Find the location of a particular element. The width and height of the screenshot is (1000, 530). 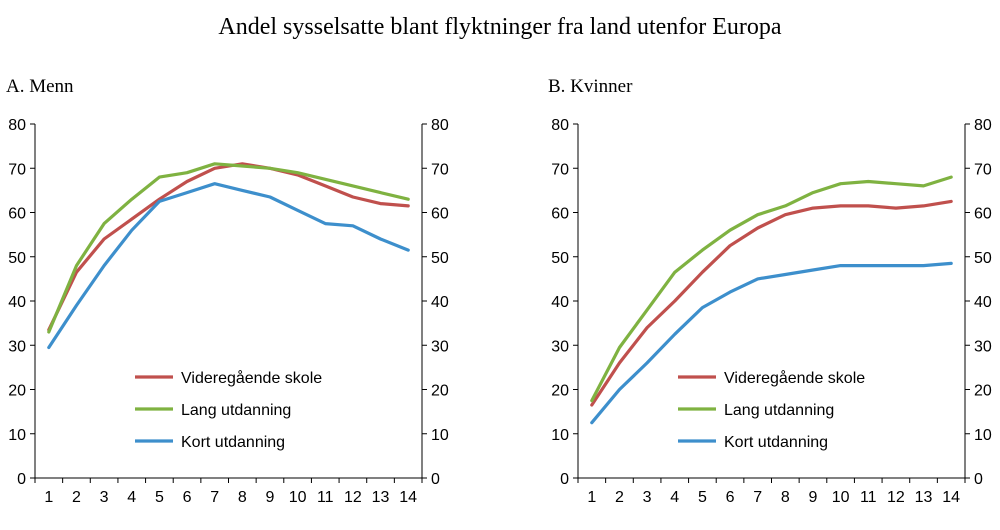

panel-b-label: B. Kvinner is located at coordinates (590, 86).